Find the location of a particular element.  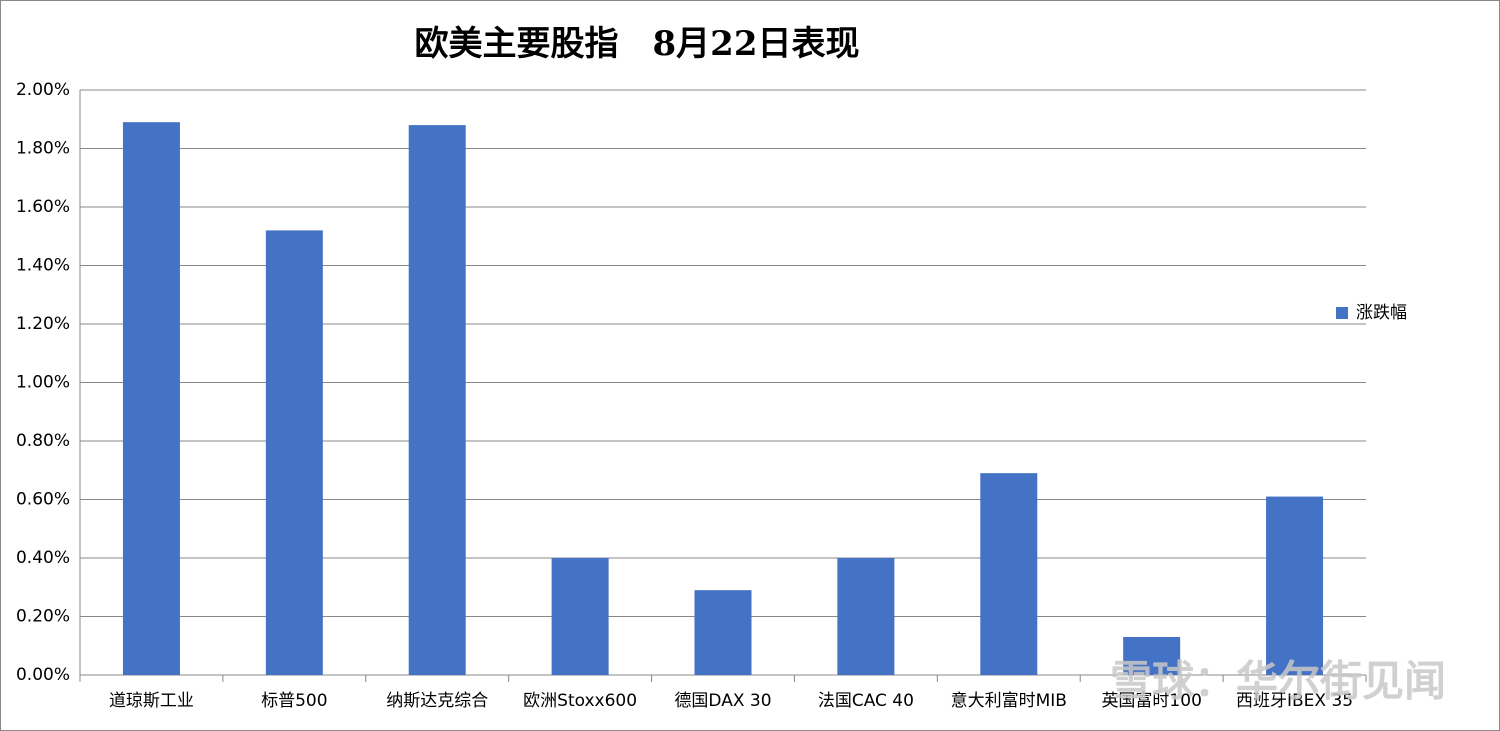

x-tick-label: 道琼斯工业 is located at coordinates (151, 701).